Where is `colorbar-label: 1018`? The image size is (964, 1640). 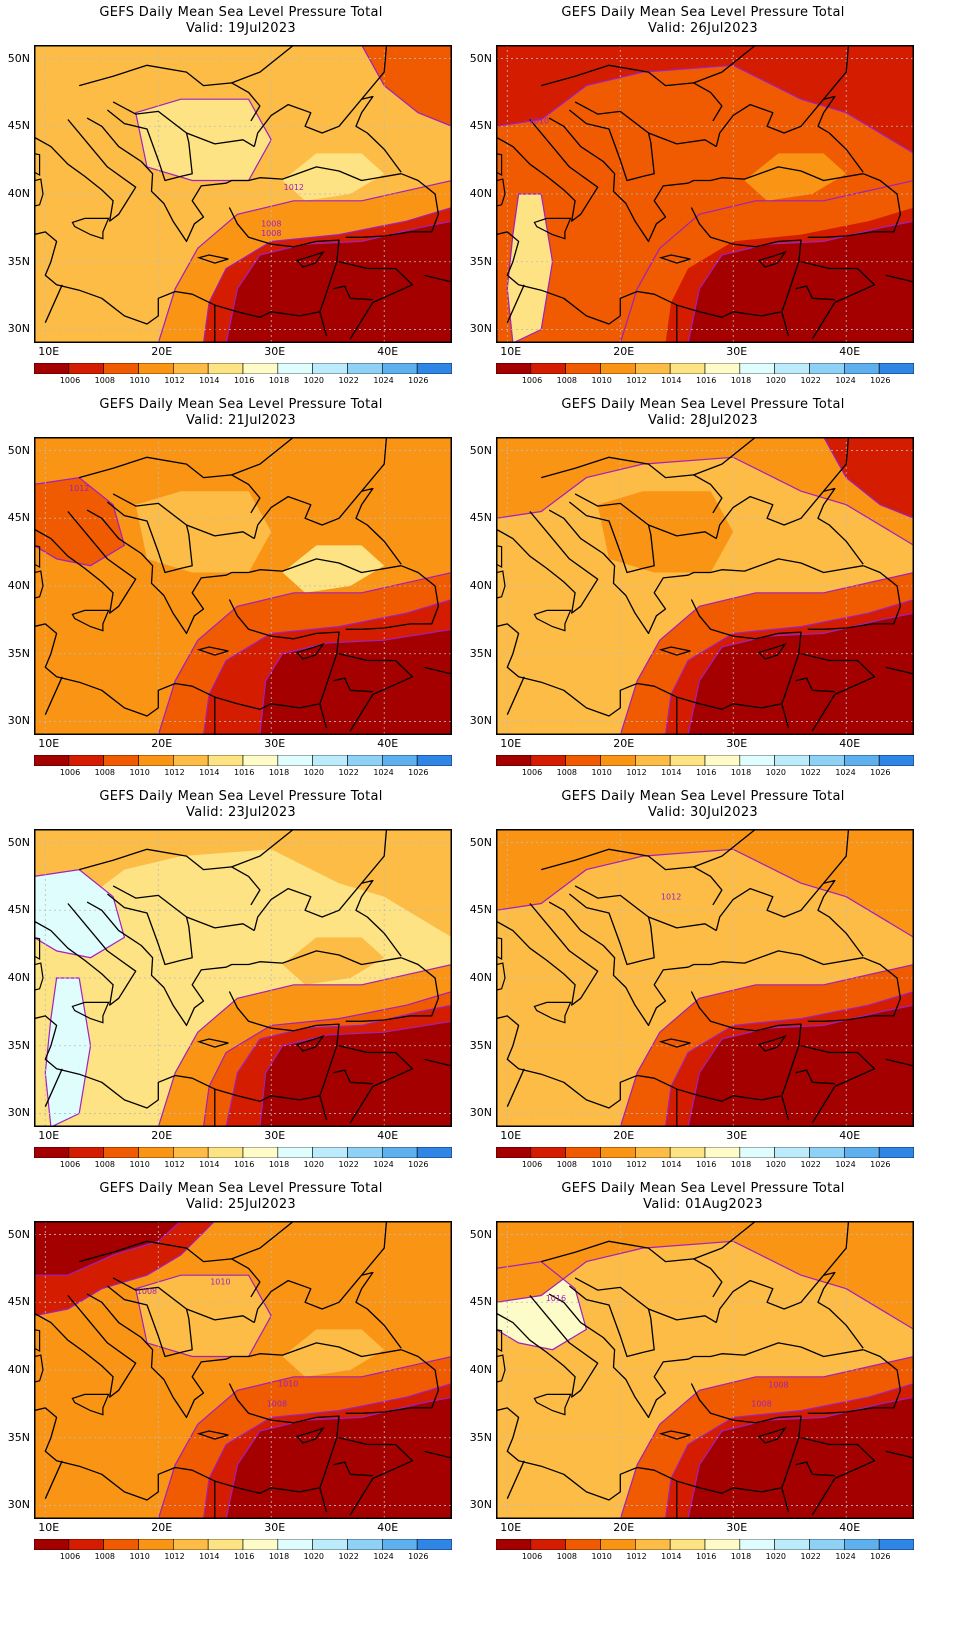
colorbar-label: 1018 is located at coordinates (741, 1556).